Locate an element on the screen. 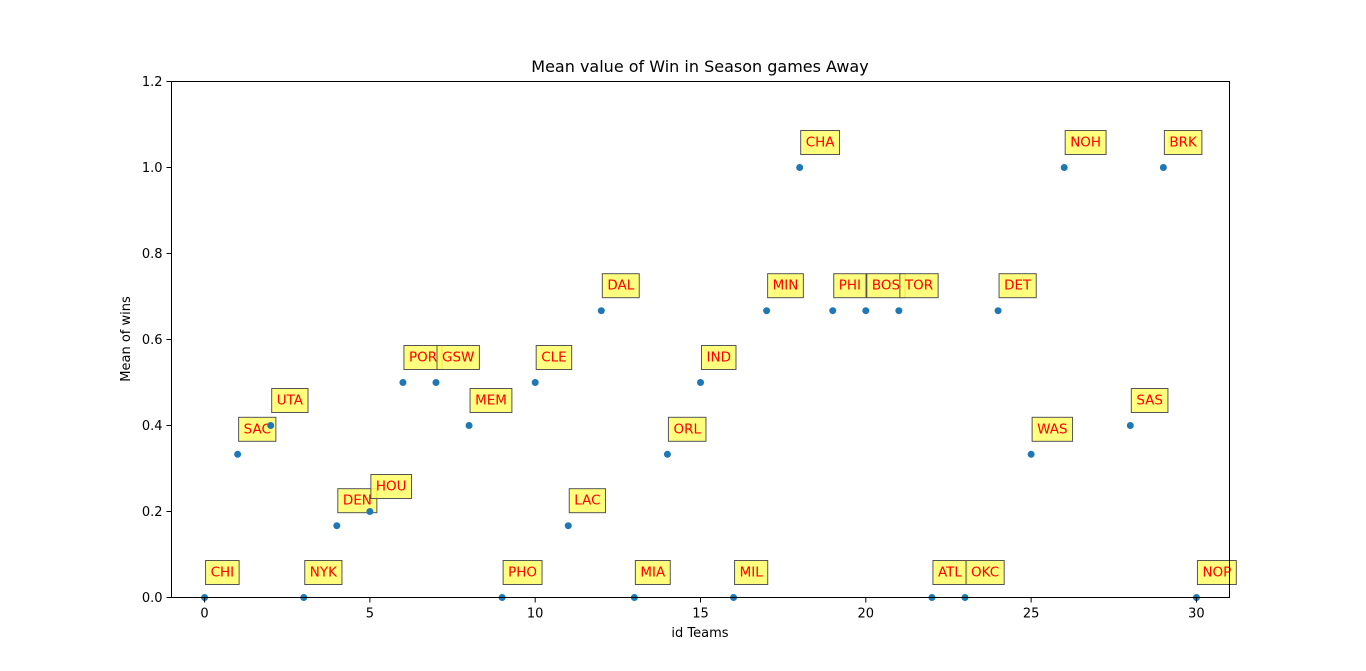 This screenshot has height=671, width=1366. annotation-label: MEM is located at coordinates (491, 401).